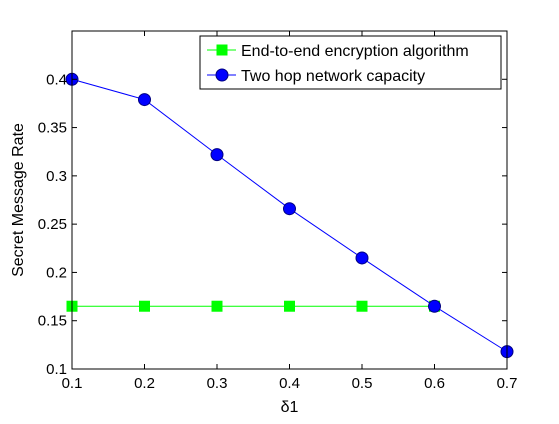 The height and width of the screenshot is (424, 559). What do you see at coordinates (222, 50) in the screenshot?
I see `legend-marker-square` at bounding box center [222, 50].